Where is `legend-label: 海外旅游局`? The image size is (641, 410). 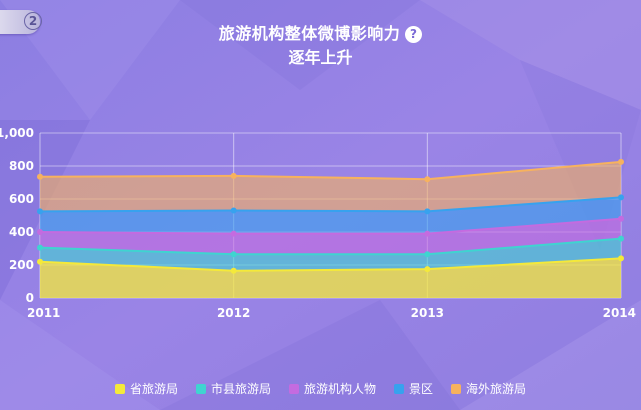 legend-label: 海外旅游局 is located at coordinates (496, 389).